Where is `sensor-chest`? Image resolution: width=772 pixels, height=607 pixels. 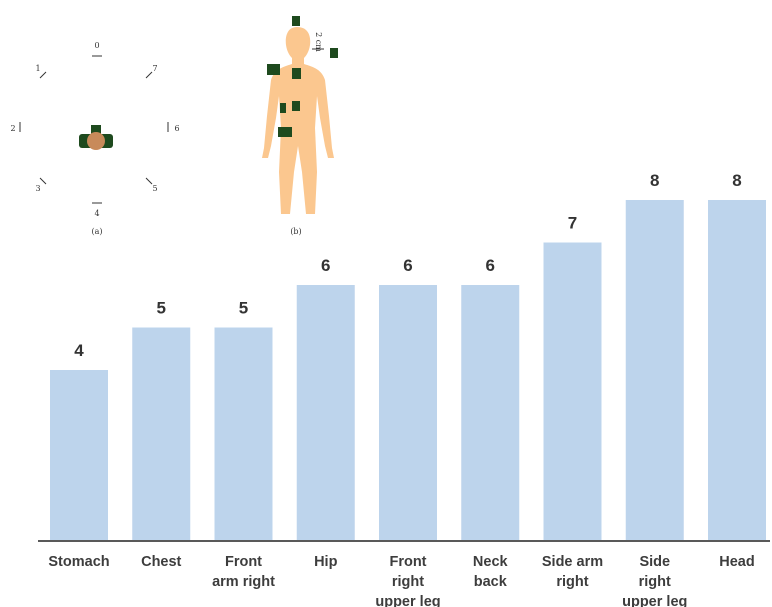 sensor-chest is located at coordinates (296, 73).